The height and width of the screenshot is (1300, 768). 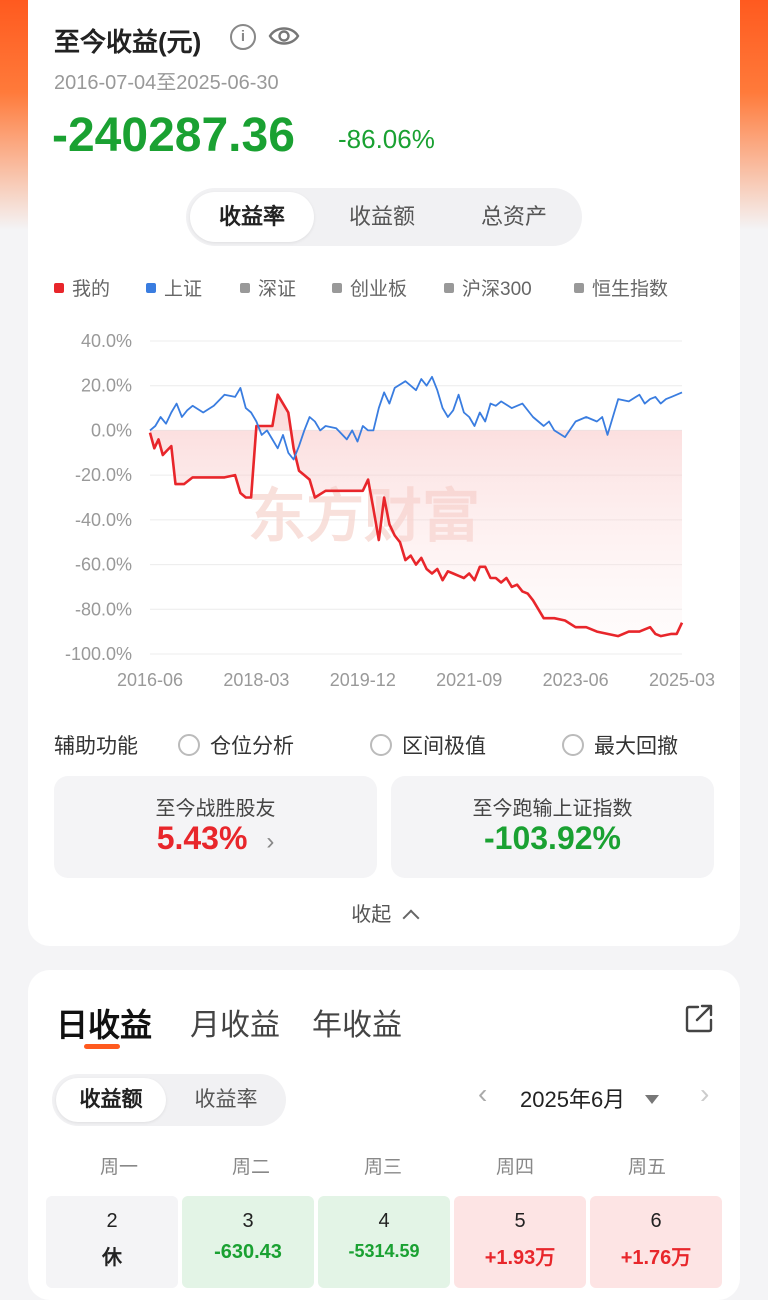 What do you see at coordinates (469, 680) in the screenshot?
I see `x-tick-label: 2021-09` at bounding box center [469, 680].